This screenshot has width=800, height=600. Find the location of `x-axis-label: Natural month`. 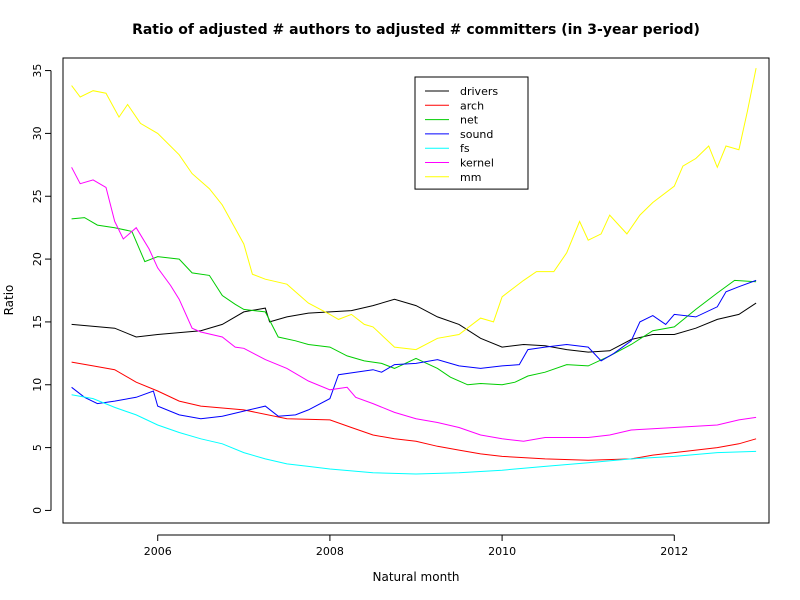

x-axis-label: Natural month is located at coordinates (415, 577).